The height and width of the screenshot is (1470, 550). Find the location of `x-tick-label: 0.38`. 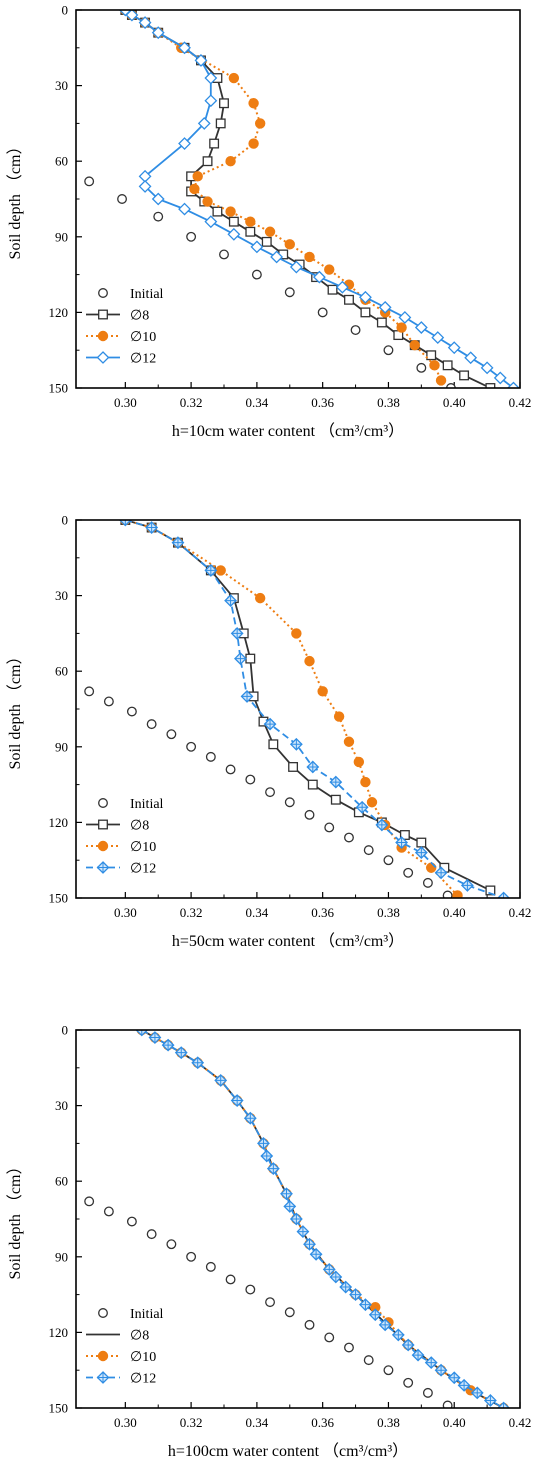

x-tick-label: 0.38 is located at coordinates (388, 402).